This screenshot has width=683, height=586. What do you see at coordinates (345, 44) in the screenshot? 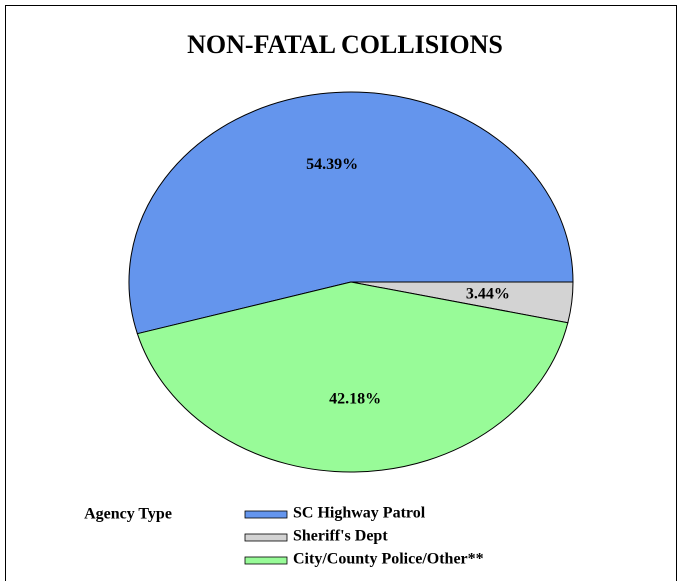
I see `chart-title: NON-FATAL COLLISIONS` at bounding box center [345, 44].